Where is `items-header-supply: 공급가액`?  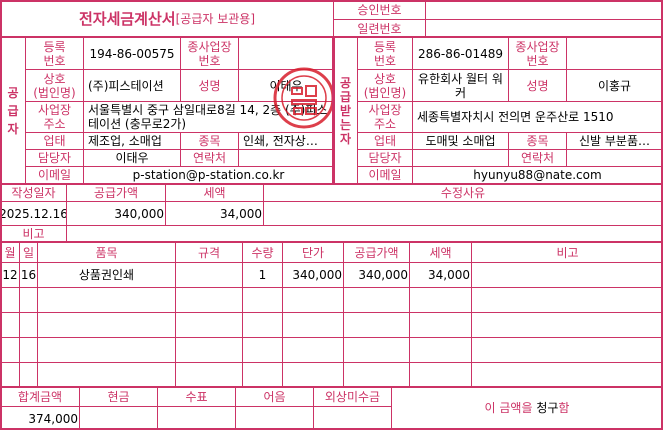 items-header-supply: 공급가액 is located at coordinates (376, 252).